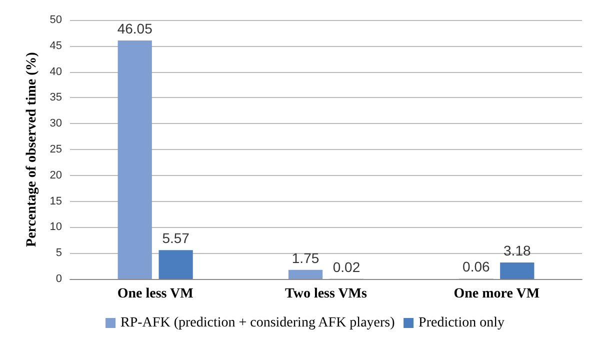  Describe the element at coordinates (517, 250) in the screenshot. I see `data-label: 3.18` at that location.